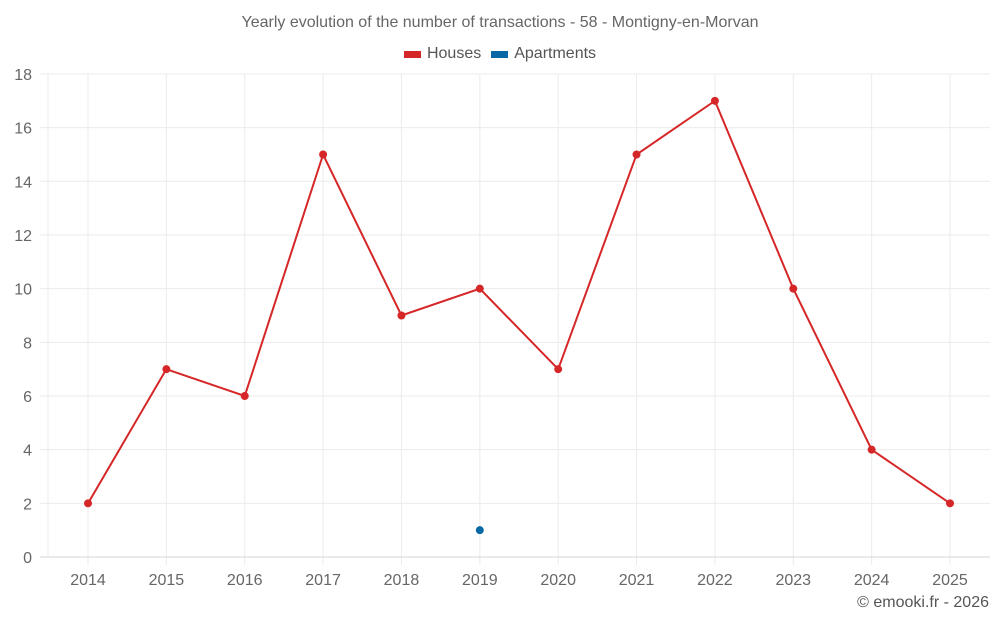 Image resolution: width=1000 pixels, height=625 pixels. I want to click on legend-label-houses: Houses, so click(454, 53).